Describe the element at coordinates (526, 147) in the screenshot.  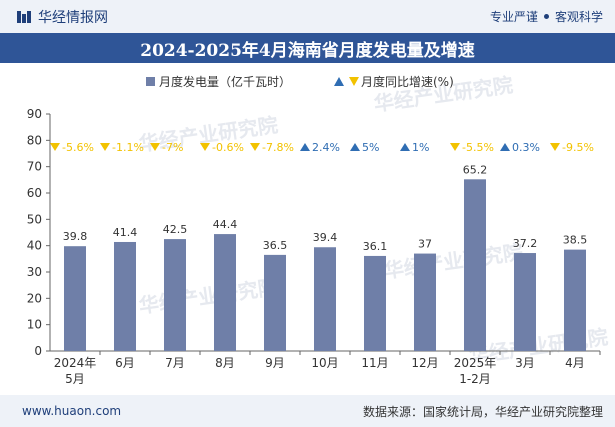
I see `growth-rate-label: 0.3%` at that location.